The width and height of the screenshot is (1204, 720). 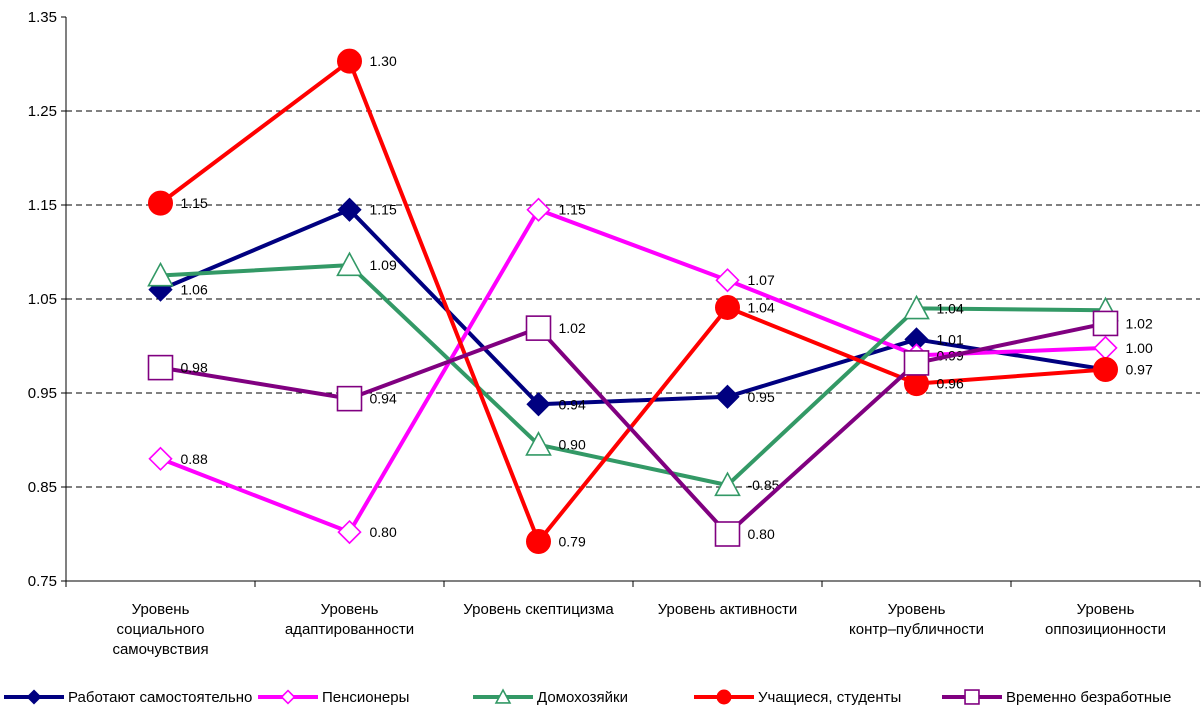 I want to click on legend-item: Домохозяйки, so click(x=550, y=697).